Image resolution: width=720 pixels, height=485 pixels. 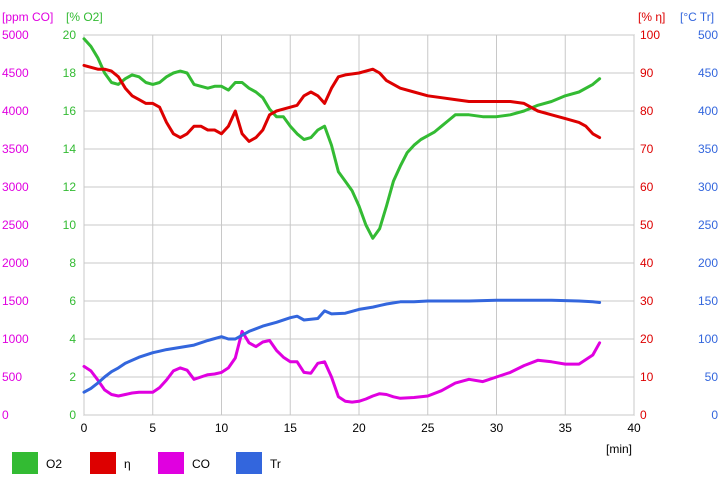 What do you see at coordinates (647, 339) in the screenshot?
I see `y-tick-label-eta: 20` at bounding box center [647, 339].